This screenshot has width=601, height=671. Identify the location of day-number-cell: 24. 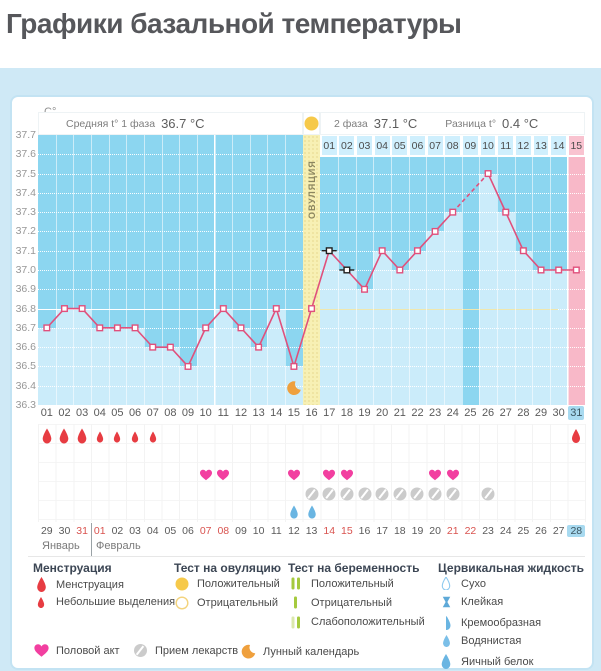
(453, 413).